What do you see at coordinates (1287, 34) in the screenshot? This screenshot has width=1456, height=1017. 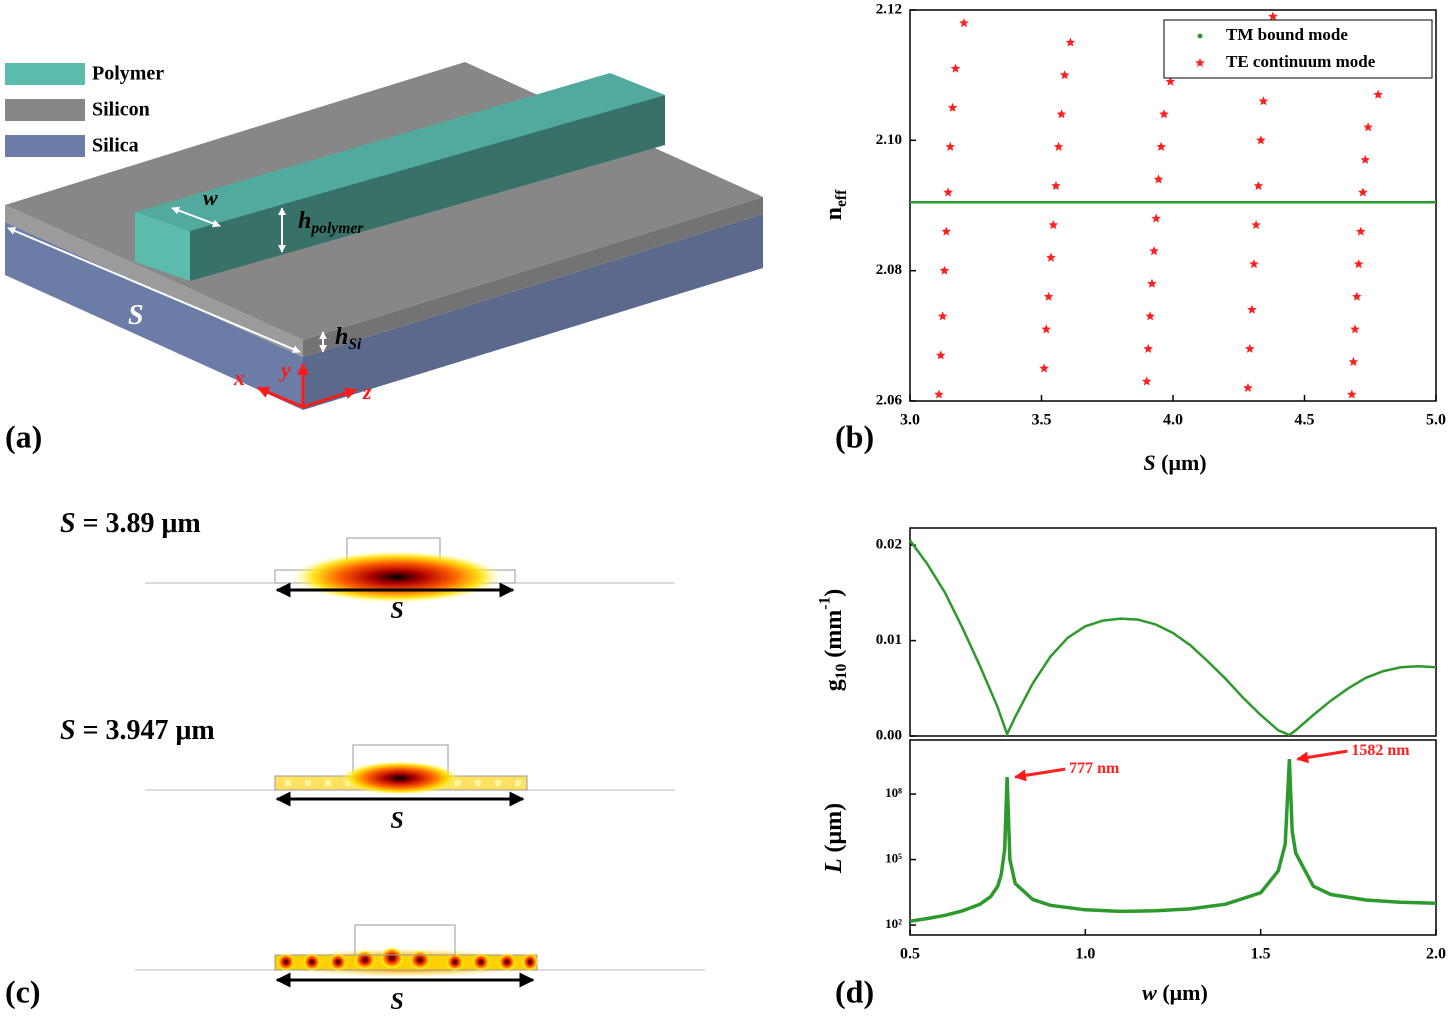 I see `legend-label: TM bound mode` at bounding box center [1287, 34].